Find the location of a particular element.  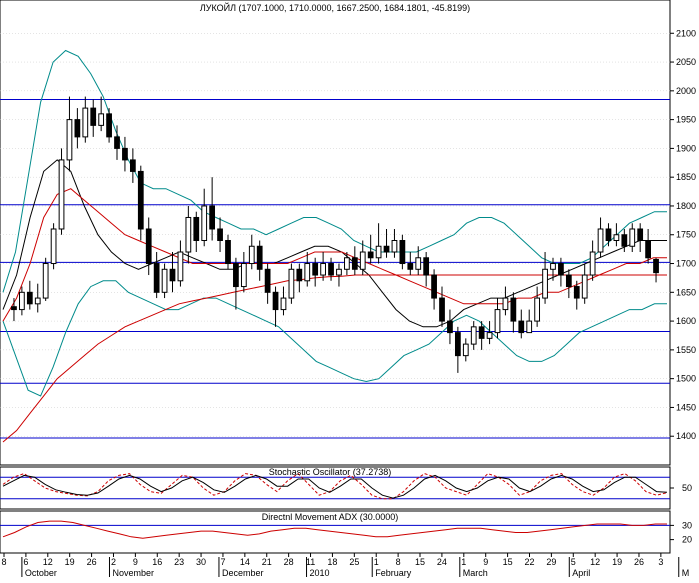

adx-axis: 30 20 is located at coordinates (681, 532).